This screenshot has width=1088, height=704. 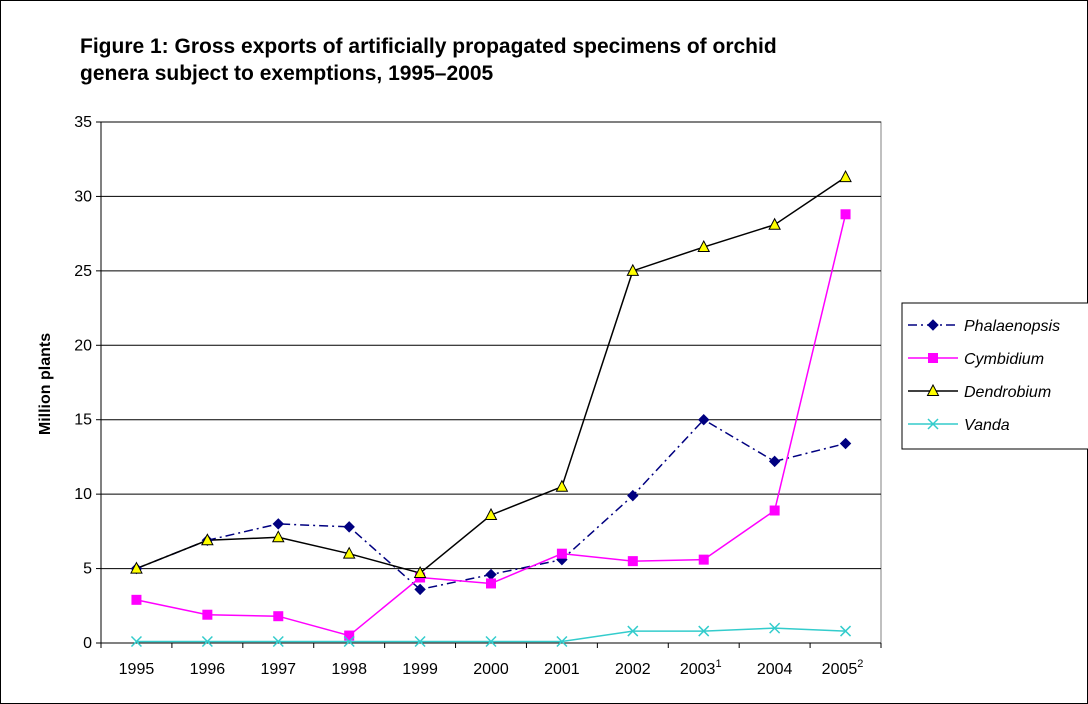 What do you see at coordinates (632, 561) in the screenshot?
I see `data-point-cymbidium-2002` at bounding box center [632, 561].